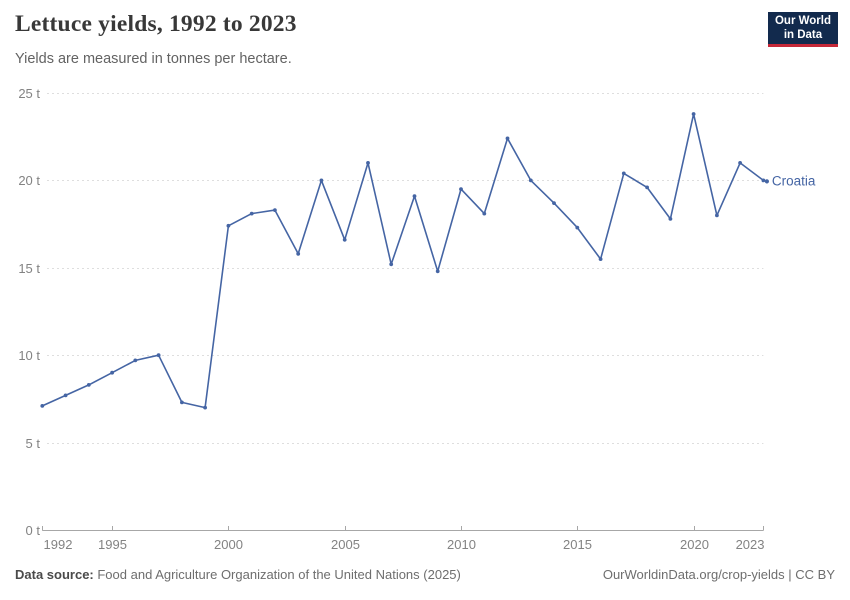 This screenshot has width=850, height=600. Describe the element at coordinates (718, 574) in the screenshot. I see `credit-link: OurWorldinData.org/crop-yields | CC BY` at that location.